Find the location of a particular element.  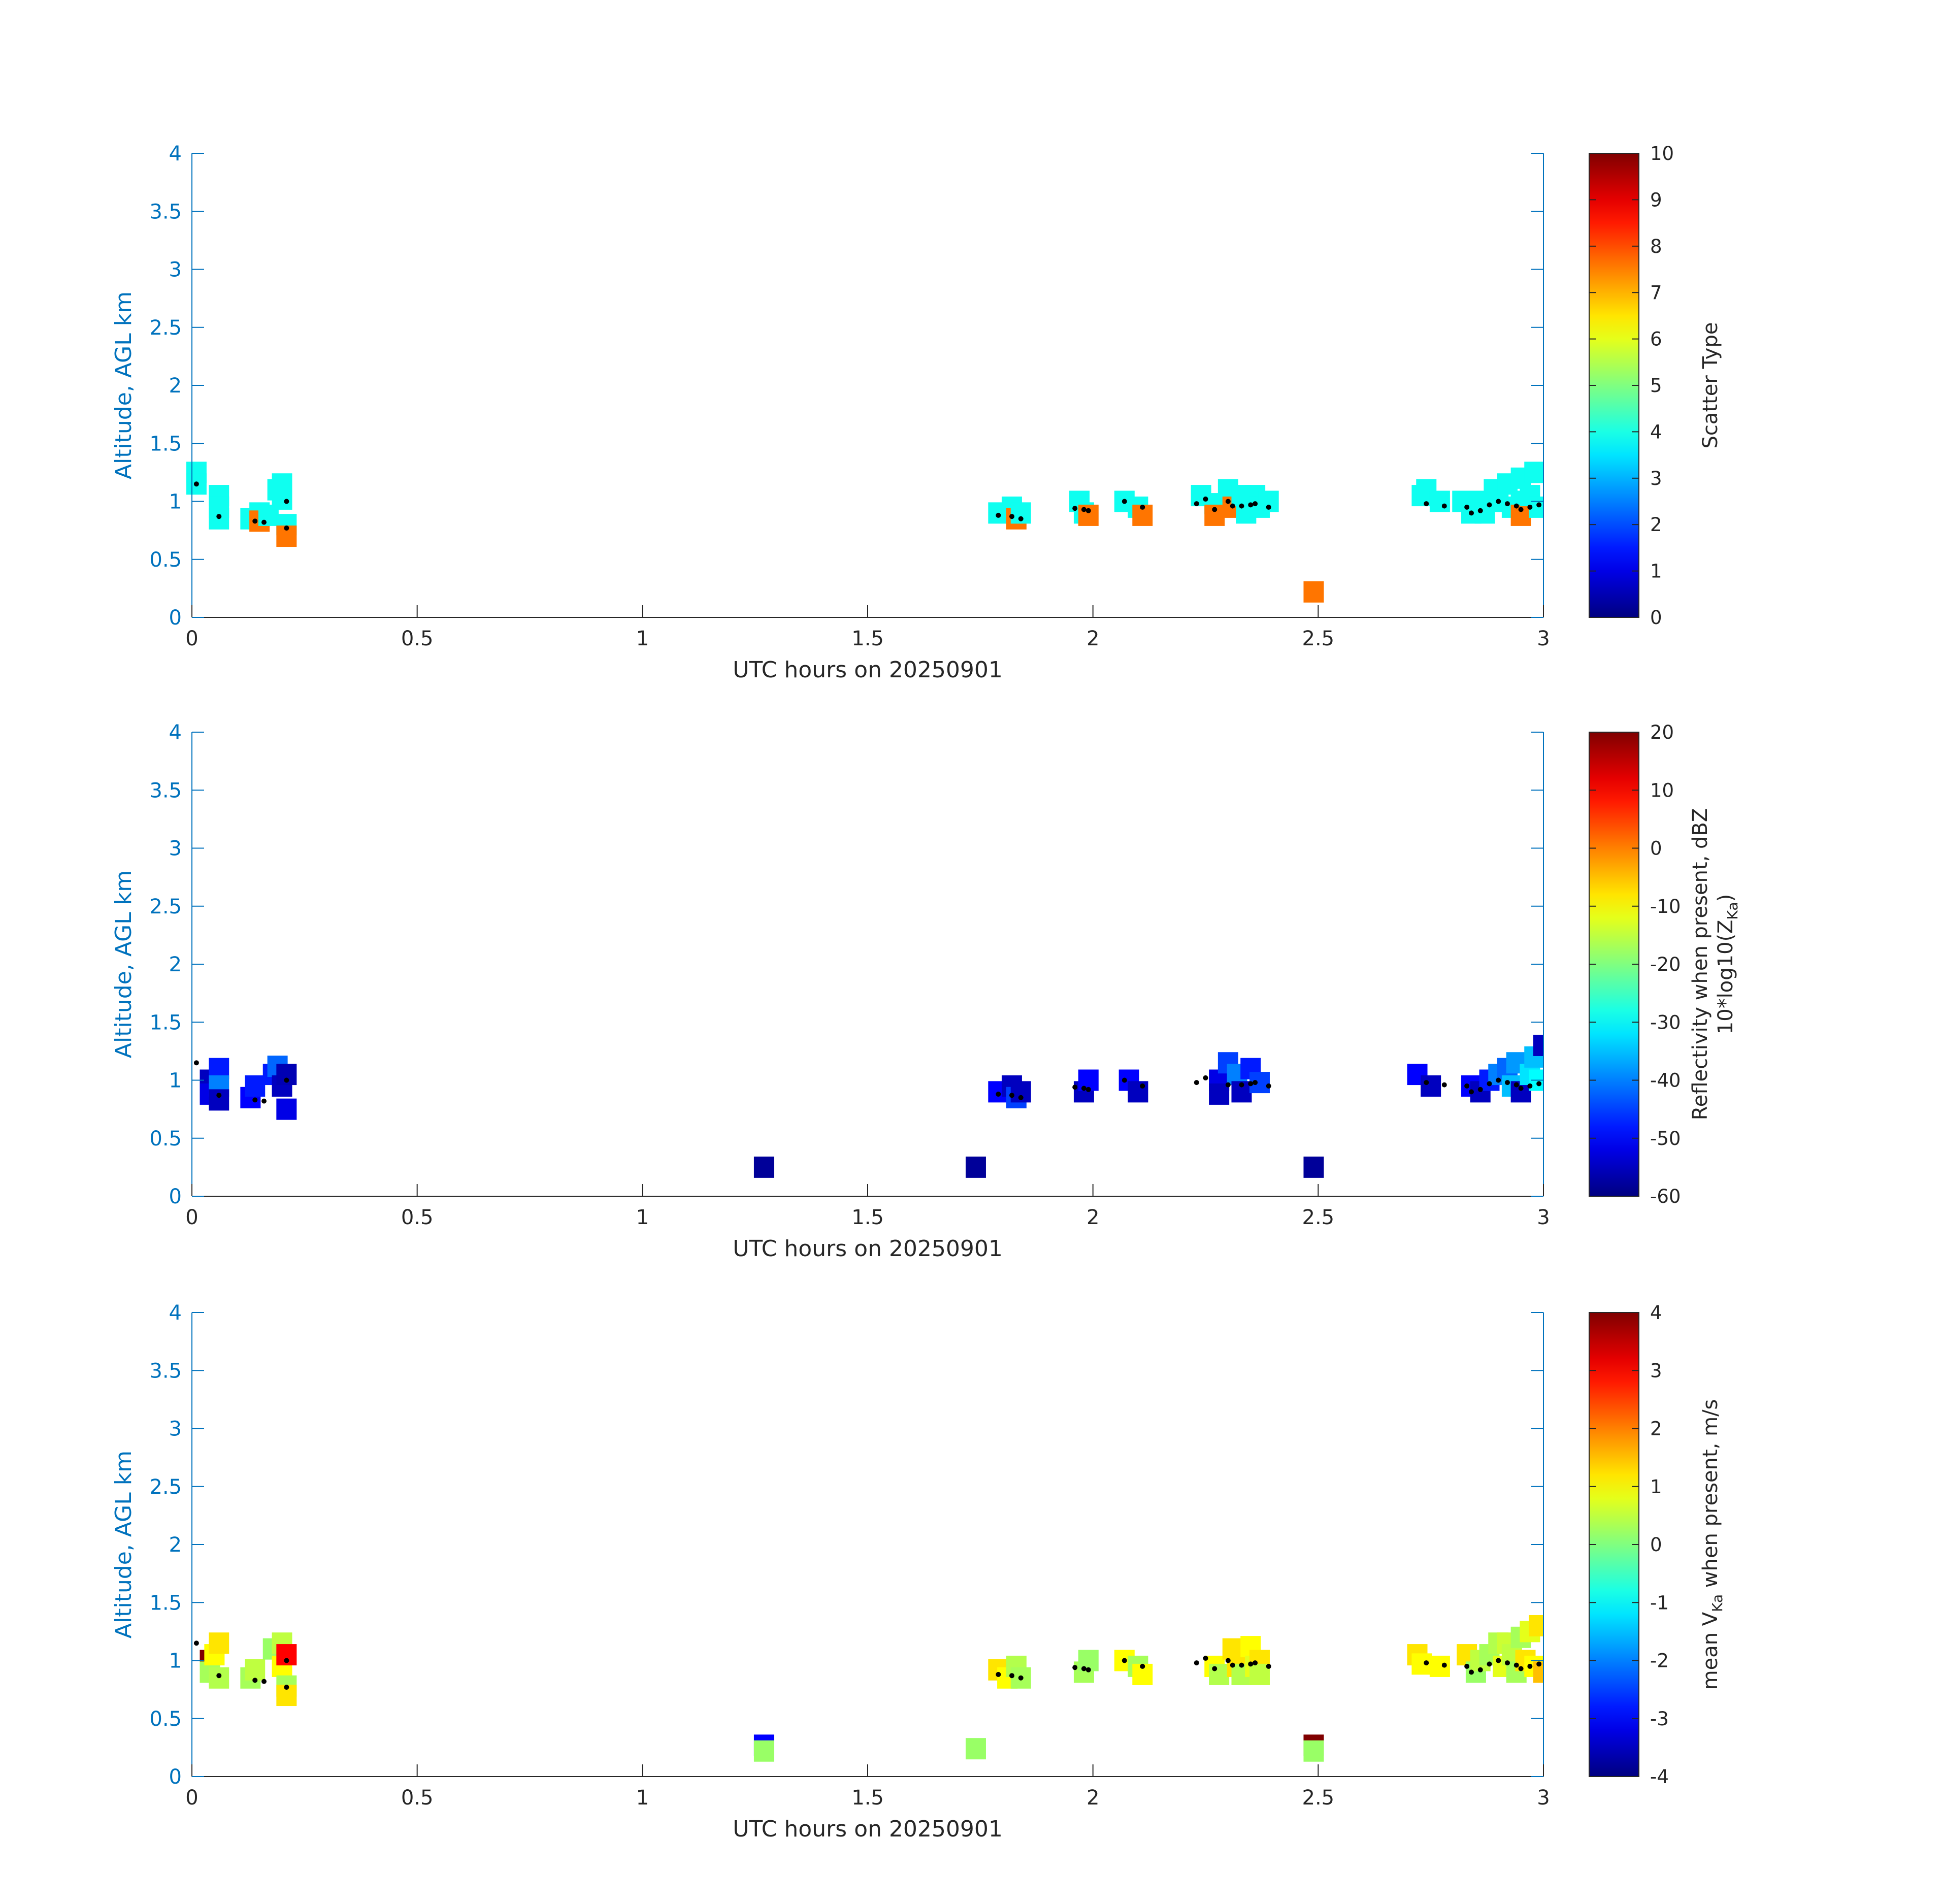

colorbar-label-subscript: Ka is located at coordinates (1732, 911).